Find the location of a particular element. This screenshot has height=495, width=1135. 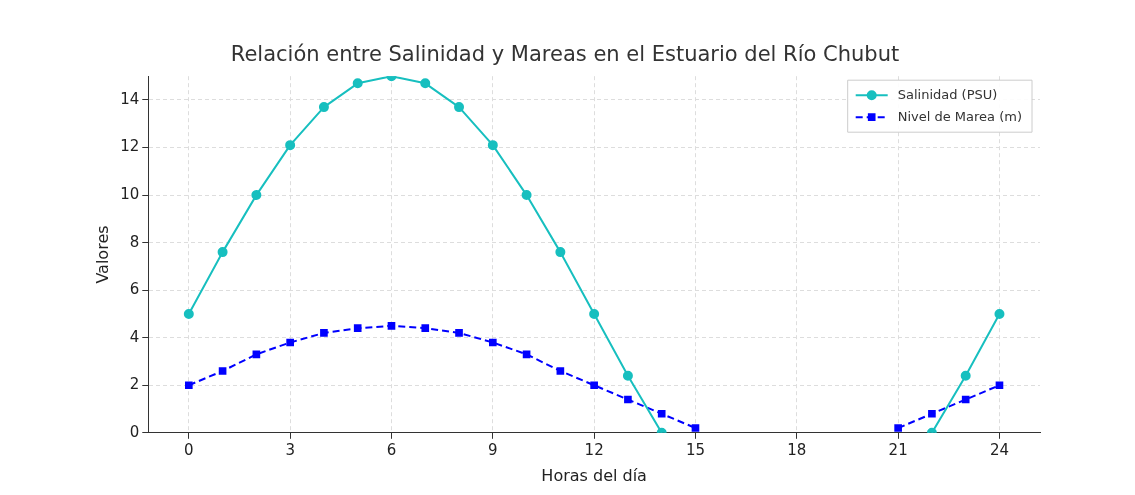

legend-label: Nivel de Marea (m) is located at coordinates (960, 116).